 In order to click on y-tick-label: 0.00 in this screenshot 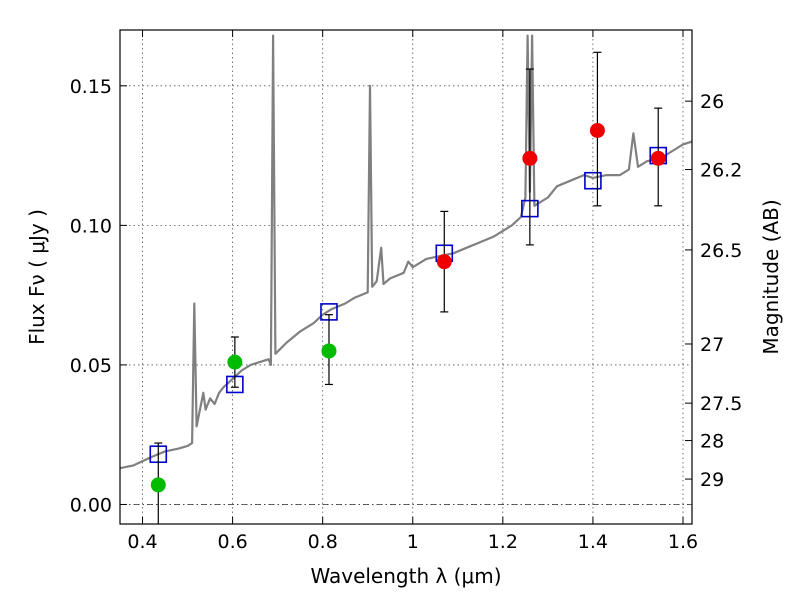, I will do `click(91, 505)`.